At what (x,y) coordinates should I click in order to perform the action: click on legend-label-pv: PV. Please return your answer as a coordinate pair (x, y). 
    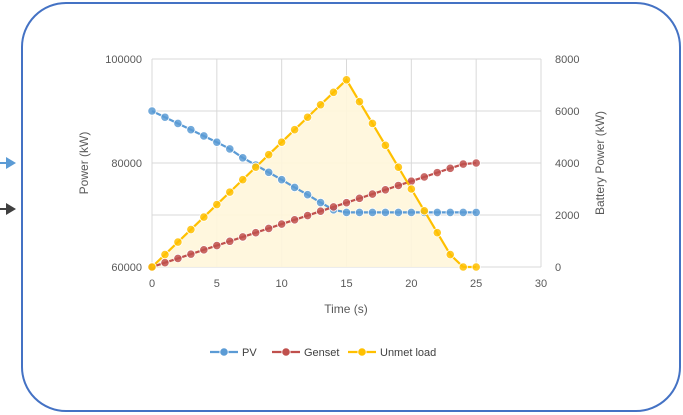
    Looking at the image, I should click on (249, 353).